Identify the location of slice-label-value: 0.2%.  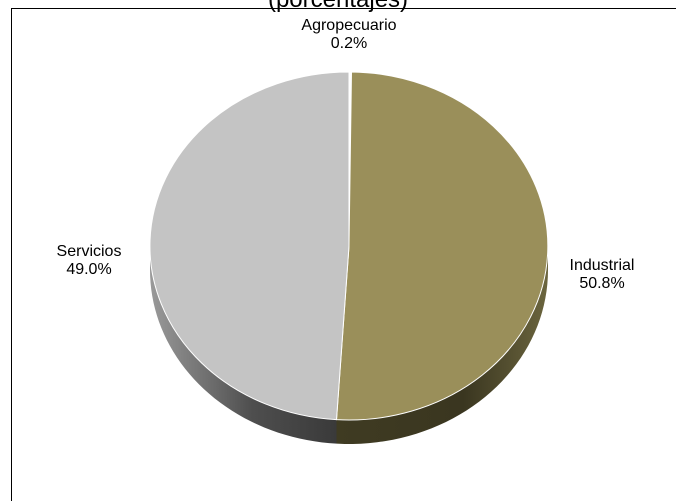
(349, 43).